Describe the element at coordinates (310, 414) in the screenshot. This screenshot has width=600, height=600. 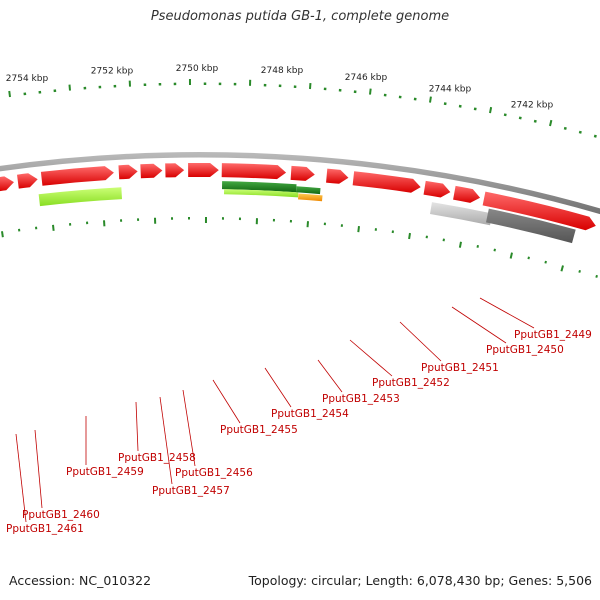
I see `gene-label: PputGB1_2454` at that location.